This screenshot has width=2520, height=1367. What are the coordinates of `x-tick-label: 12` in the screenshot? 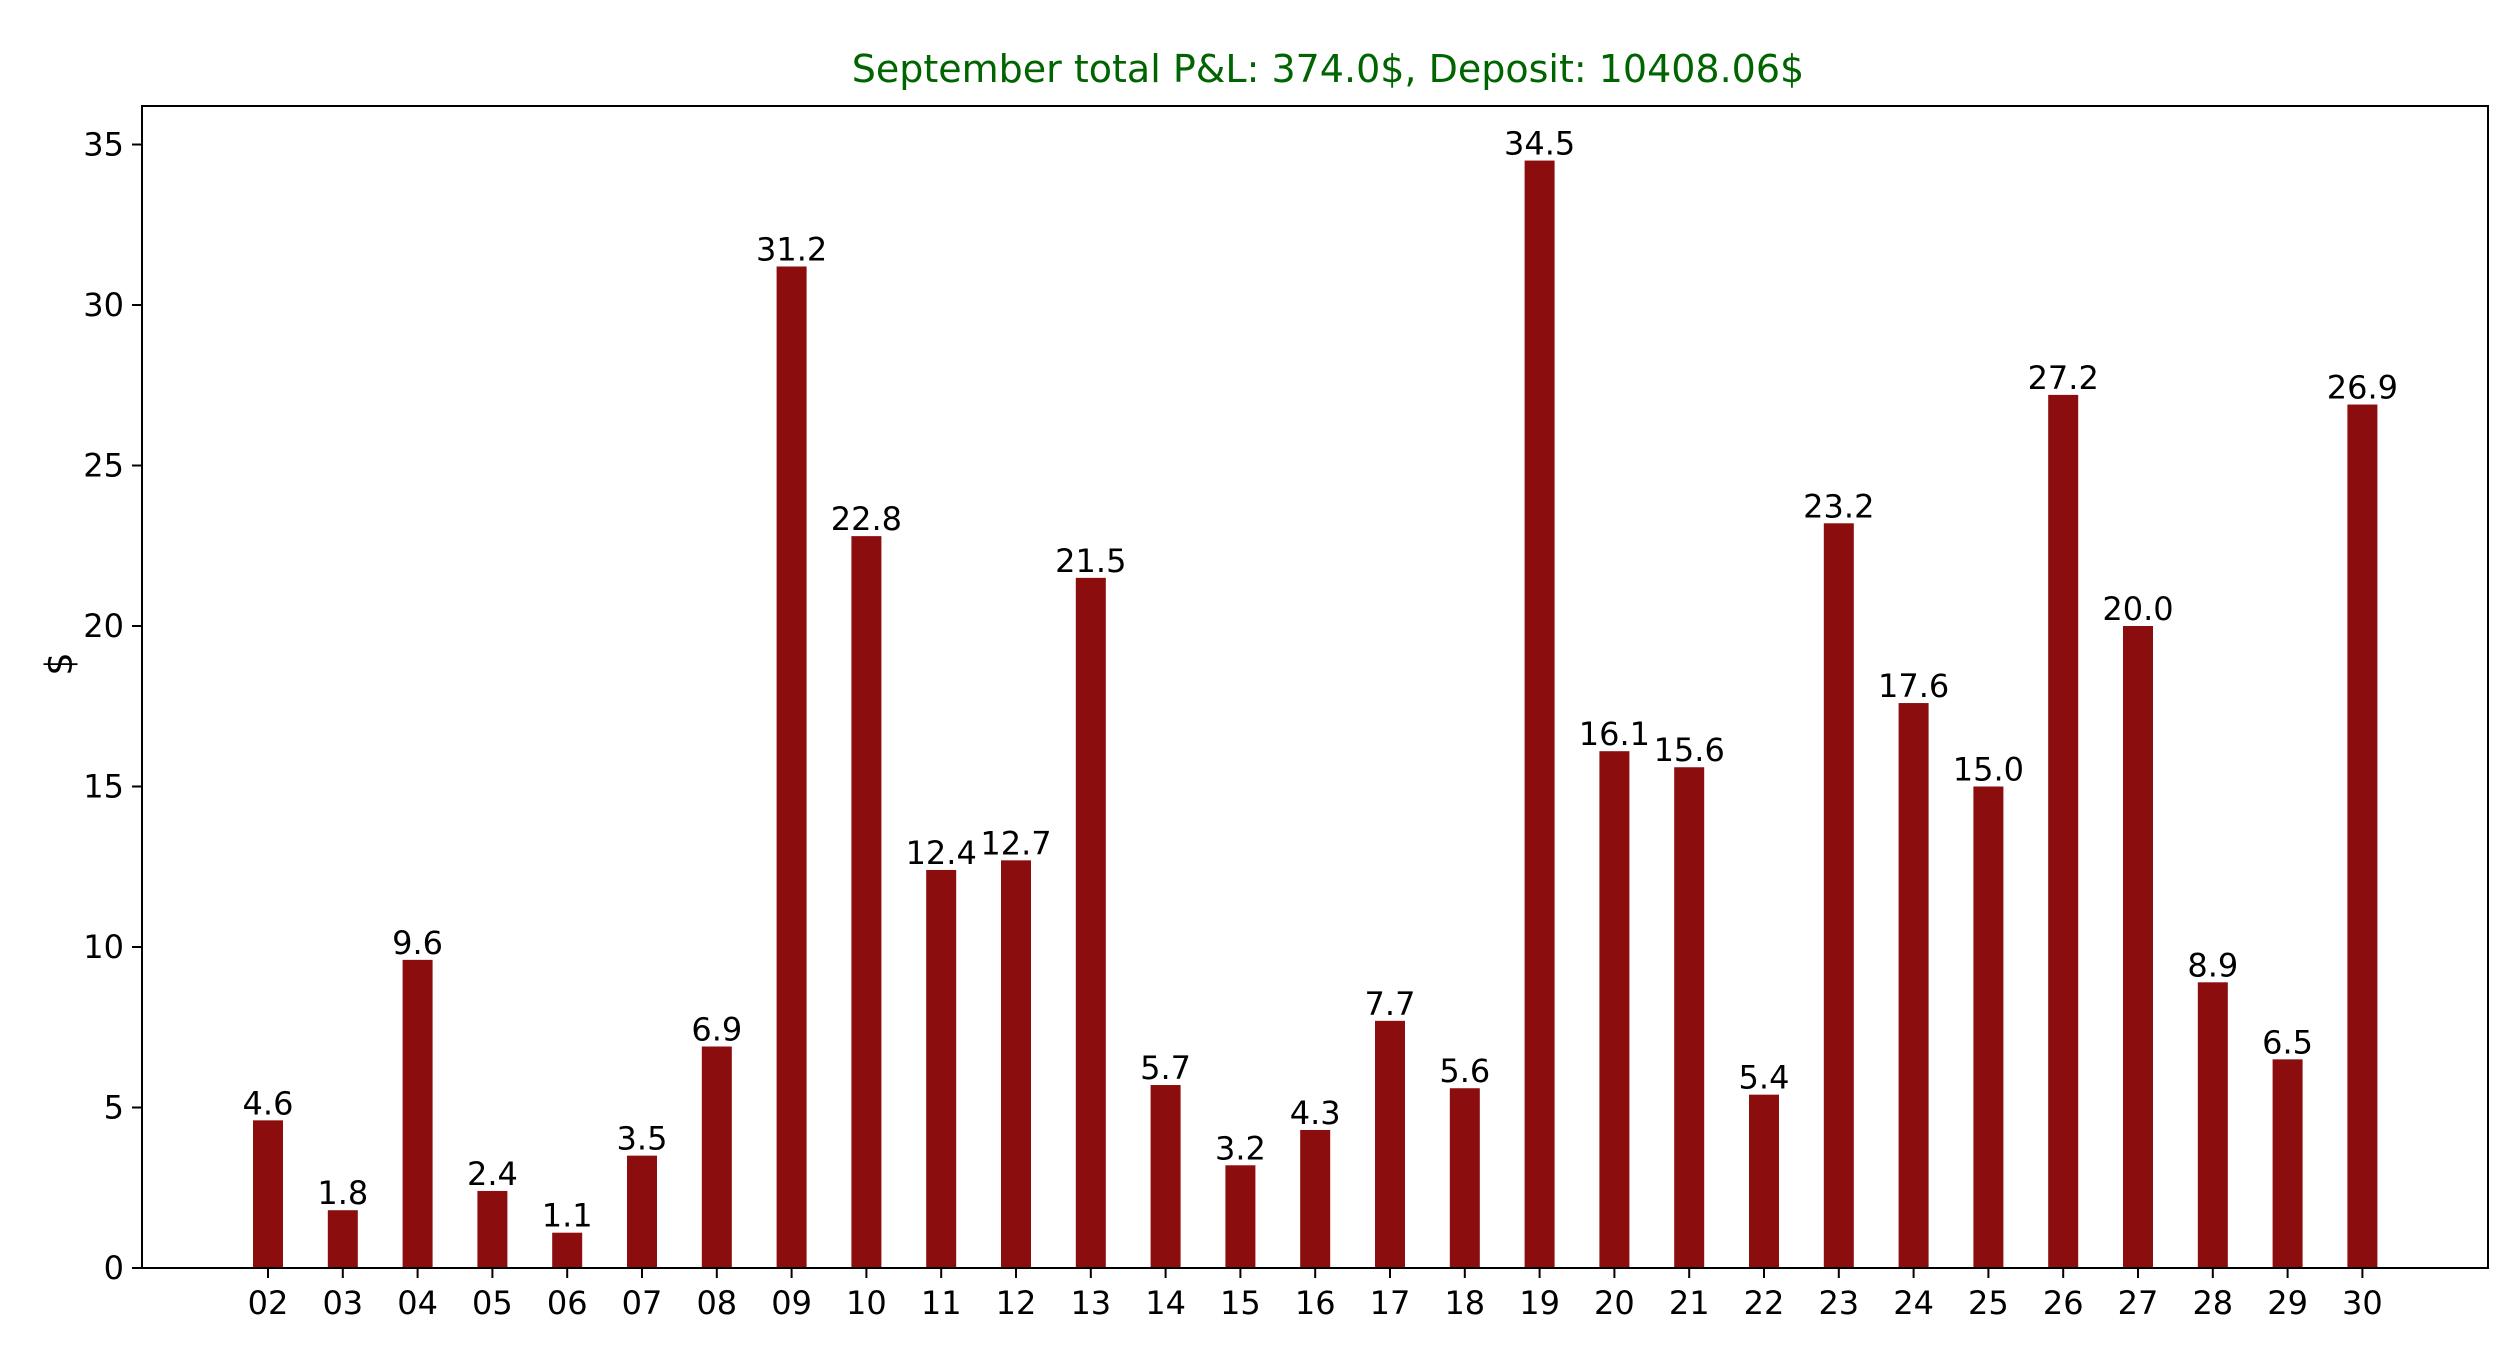 It's located at (1016, 1303).